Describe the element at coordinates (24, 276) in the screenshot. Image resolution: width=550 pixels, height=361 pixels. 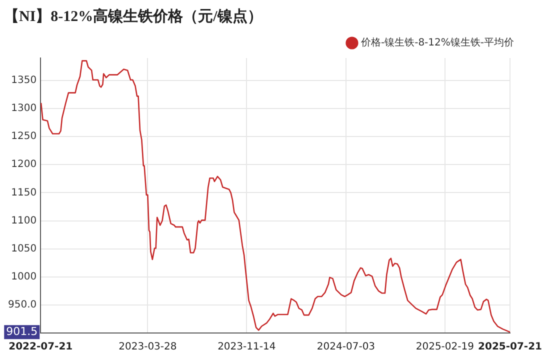
I see `y-tick-label: 1000` at that location.